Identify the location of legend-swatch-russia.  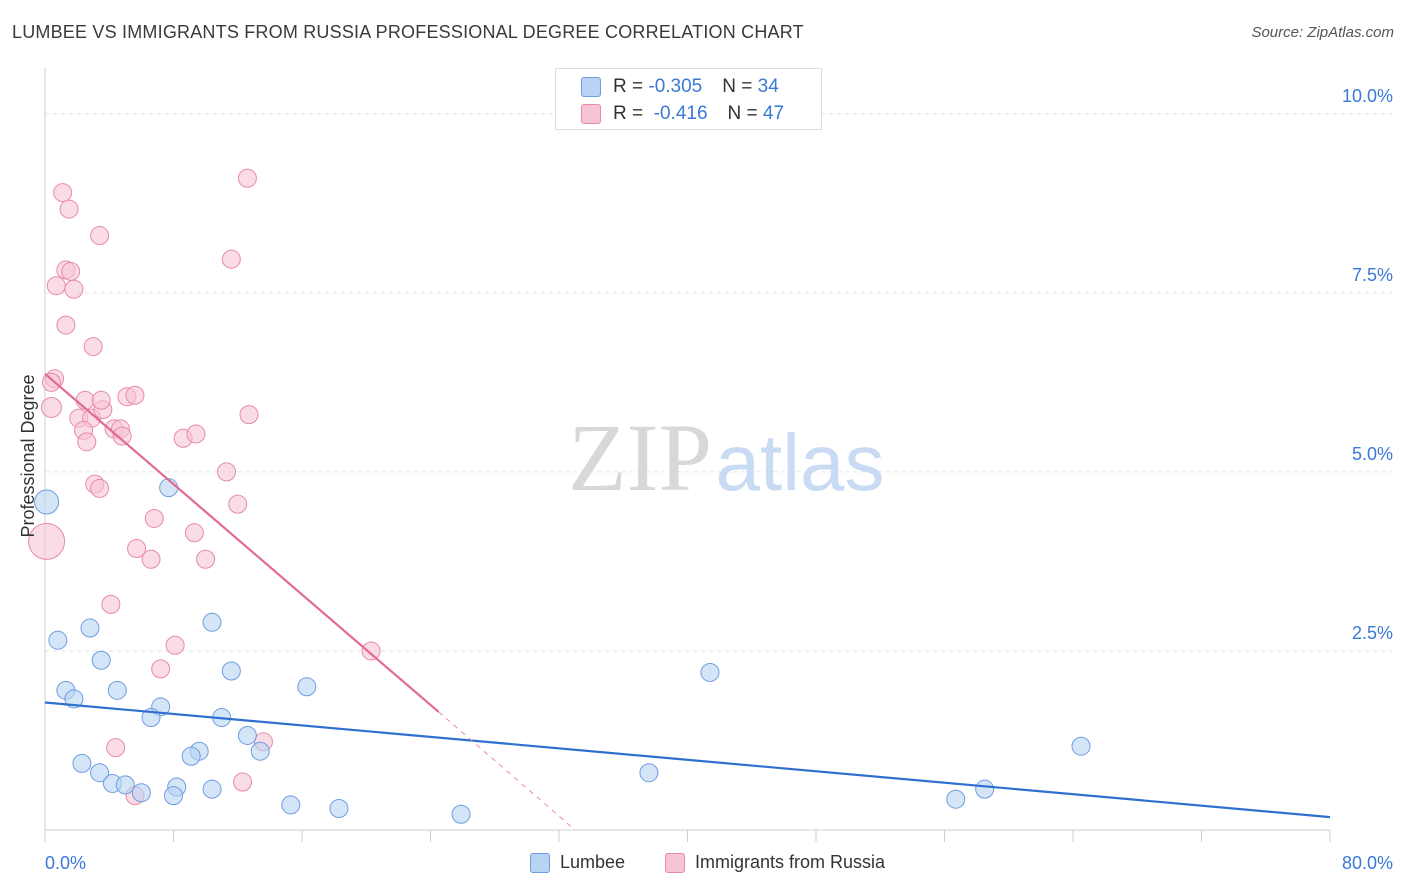
(675, 862).